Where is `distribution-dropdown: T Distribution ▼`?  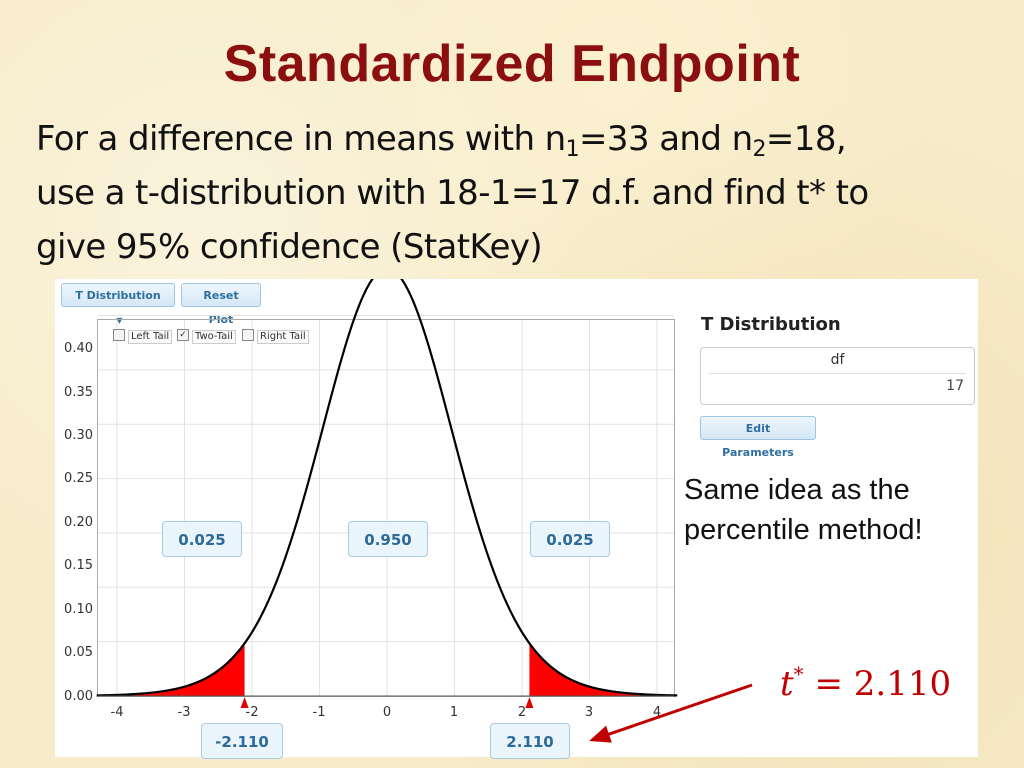 distribution-dropdown: T Distribution ▼ is located at coordinates (118, 304).